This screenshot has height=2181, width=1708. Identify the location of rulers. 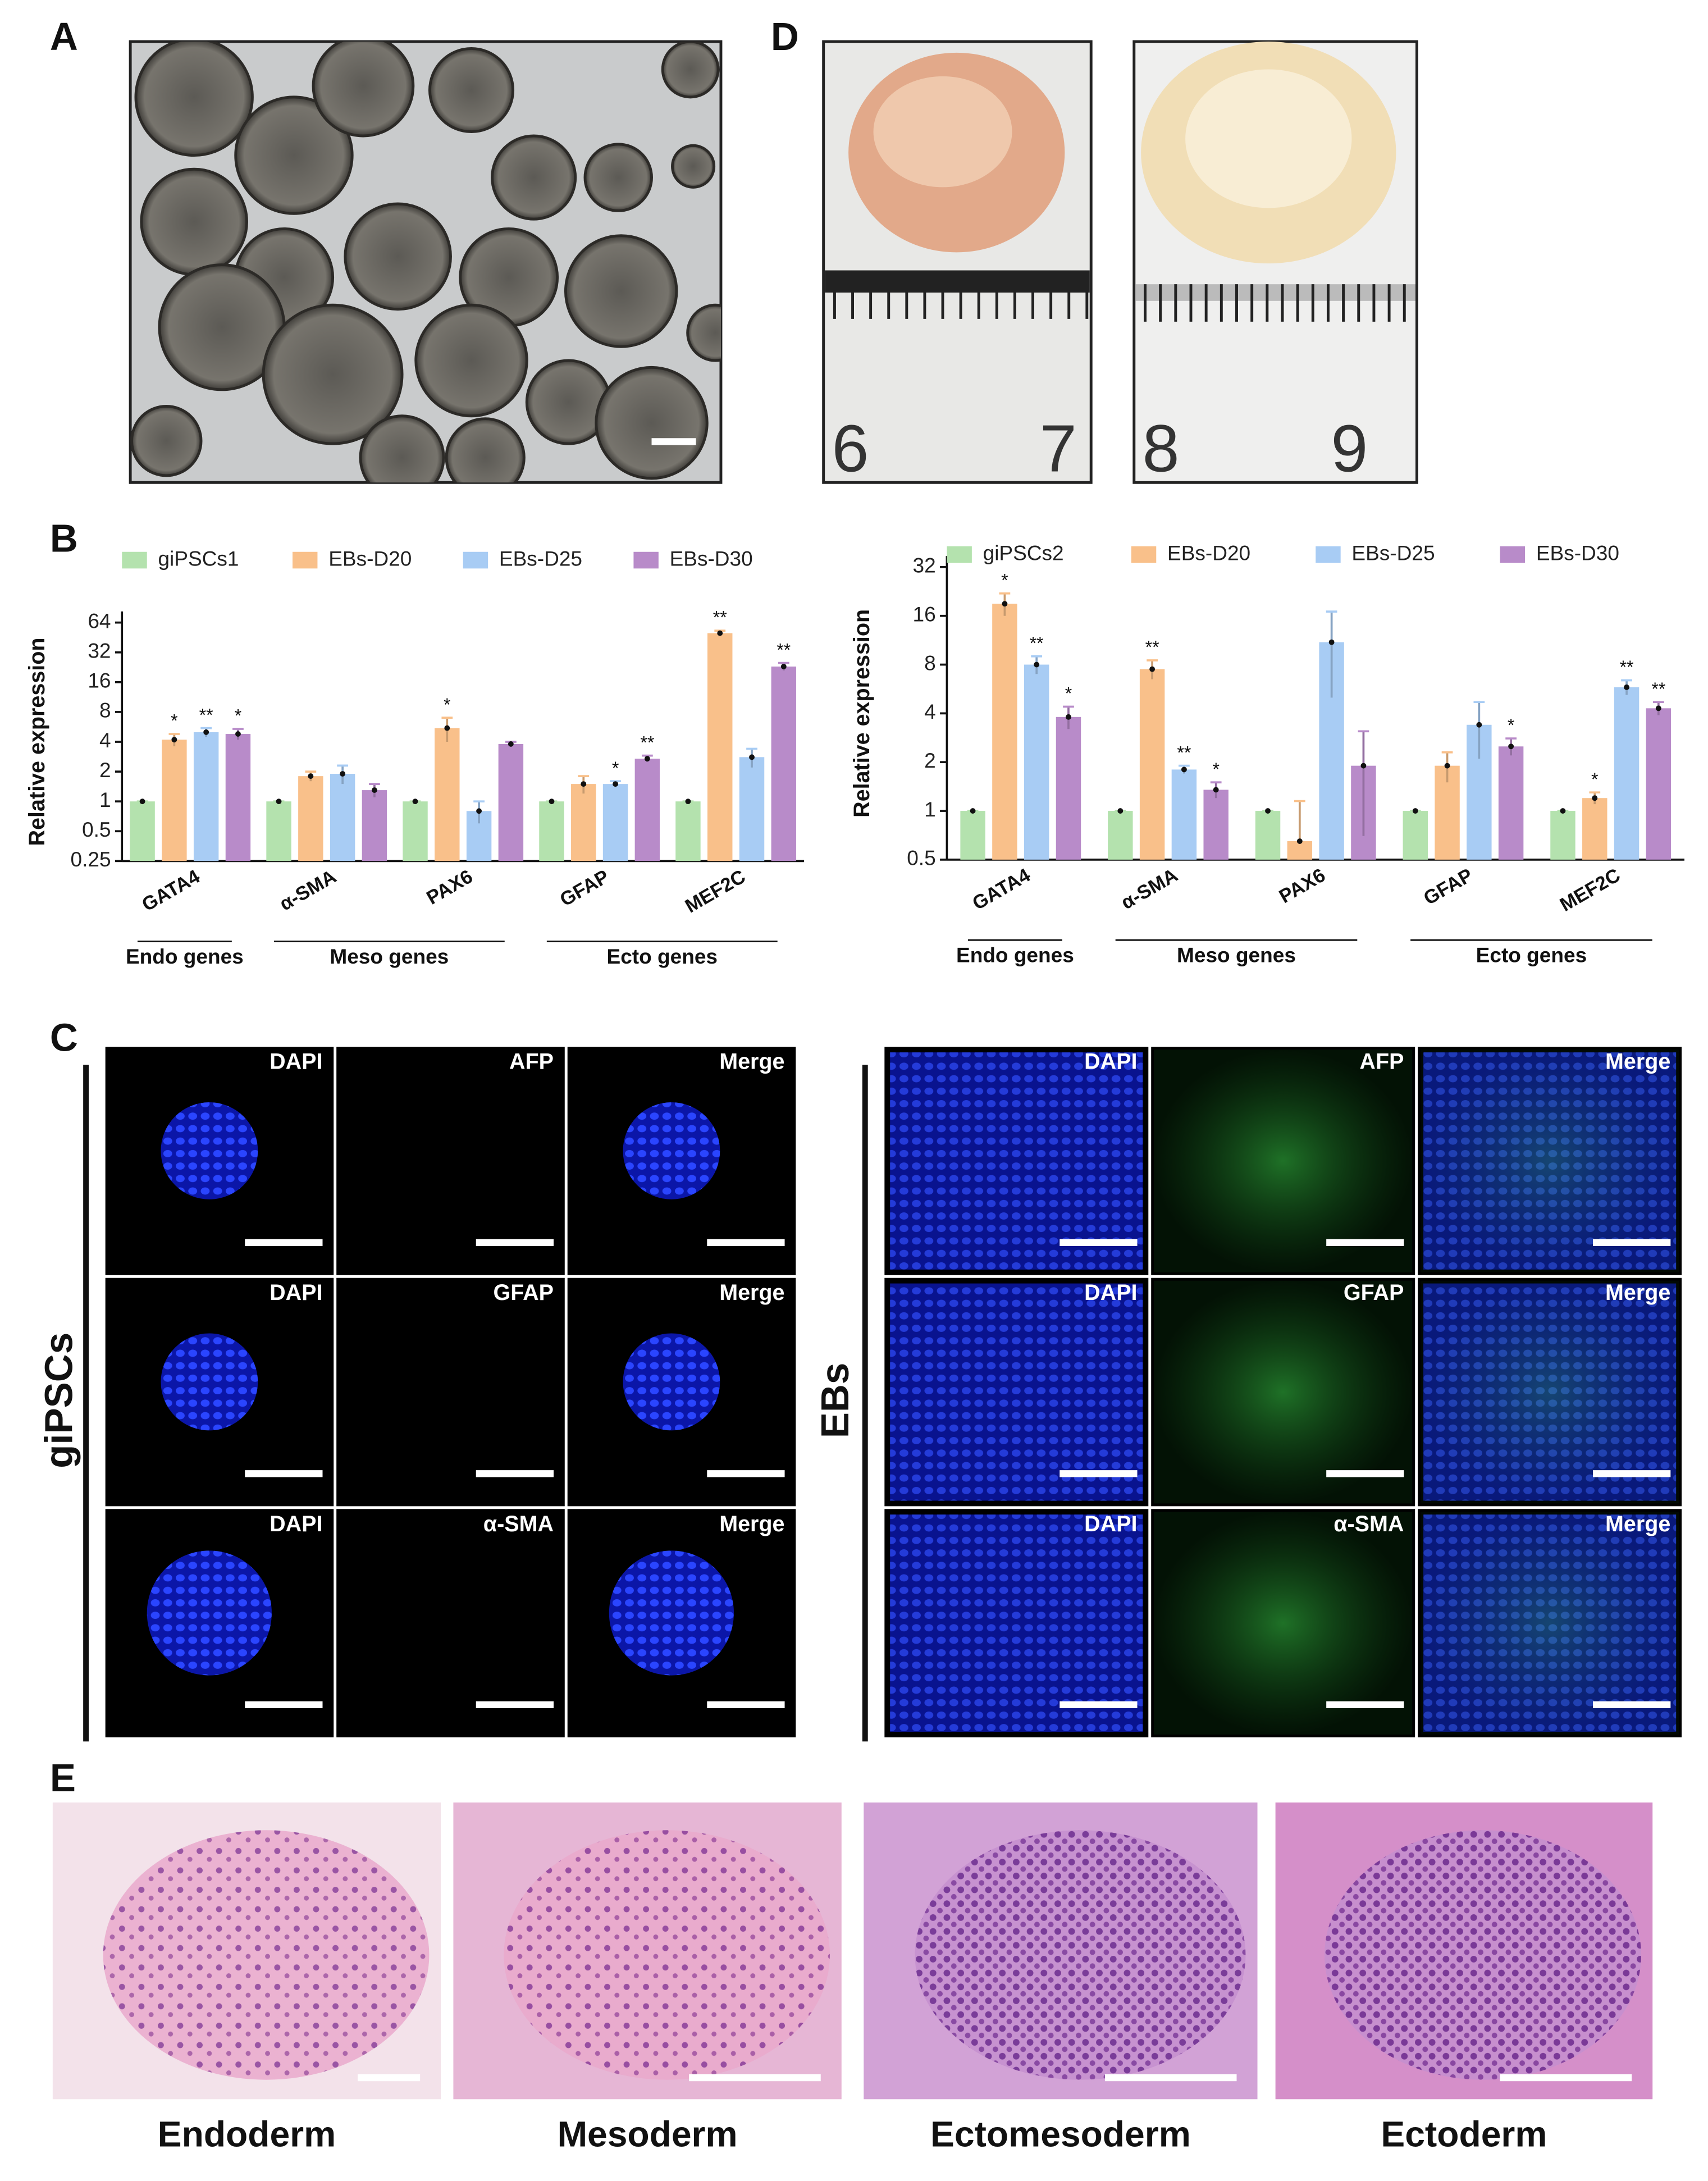
(1121, 296).